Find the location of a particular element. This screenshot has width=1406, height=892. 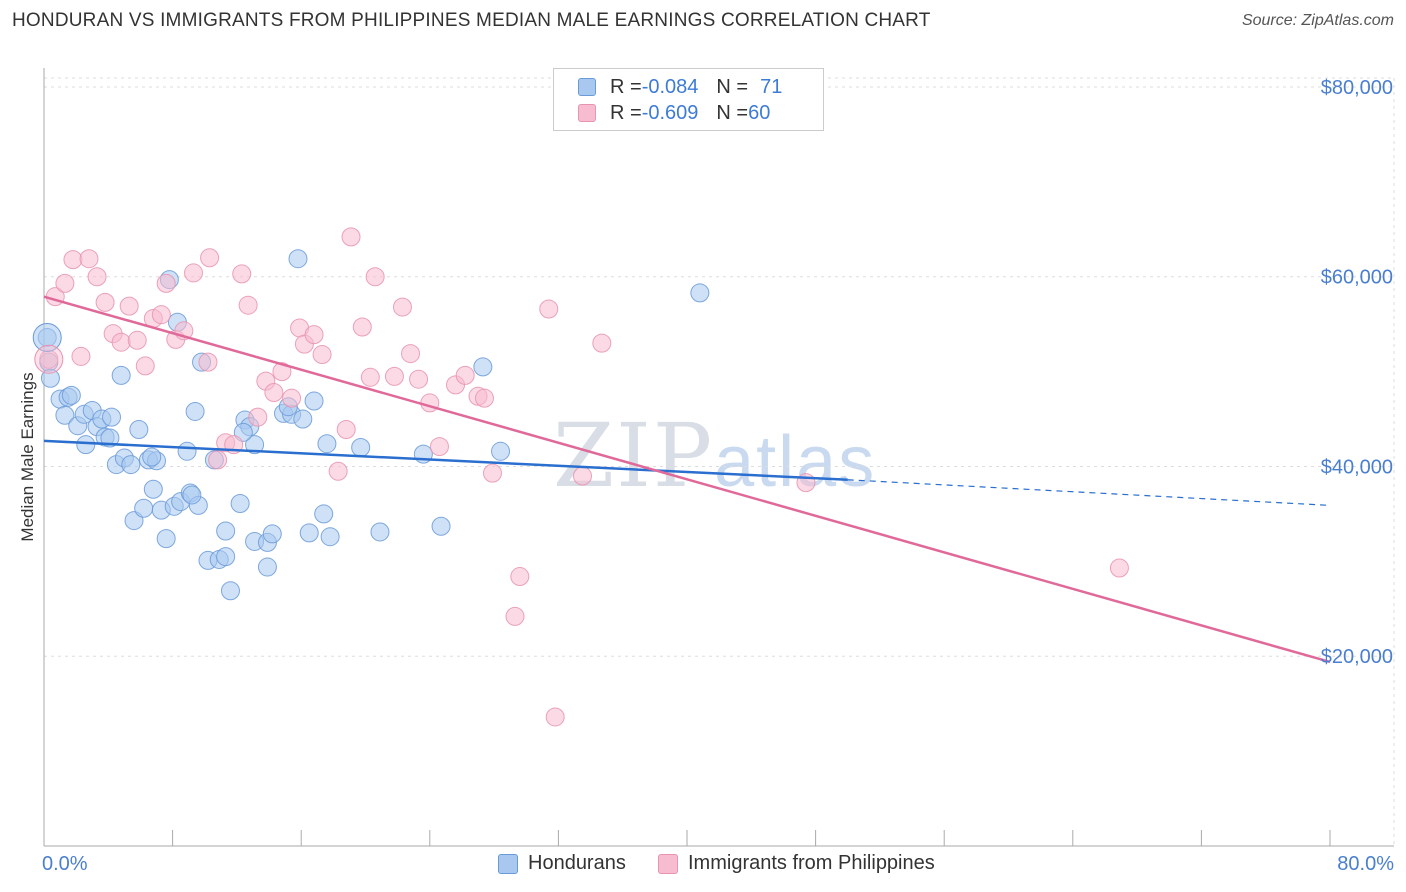

y-tick-label: $80,000 is located at coordinates (1357, 88).